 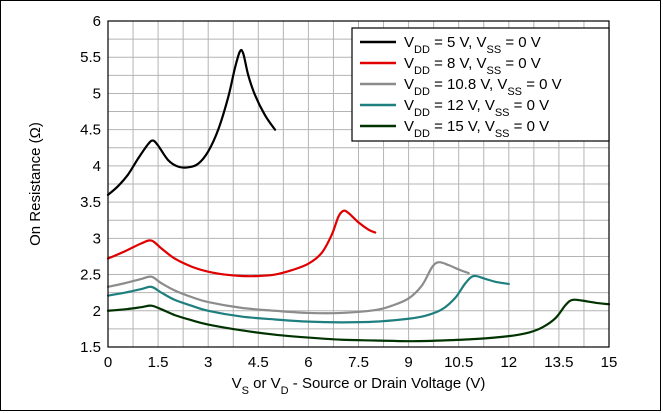 I want to click on x-tick-label: 10.5, so click(x=458, y=362).